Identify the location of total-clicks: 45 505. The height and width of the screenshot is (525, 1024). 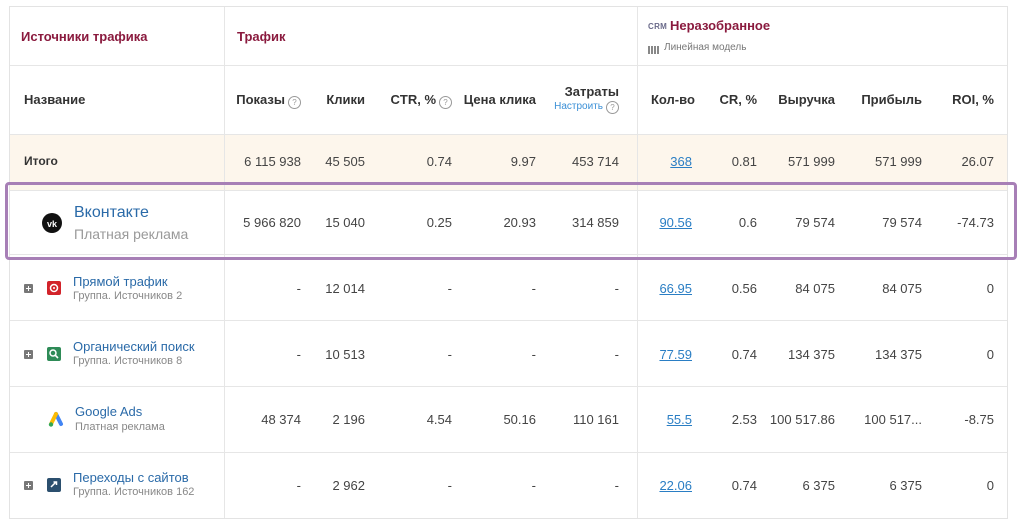
(345, 161).